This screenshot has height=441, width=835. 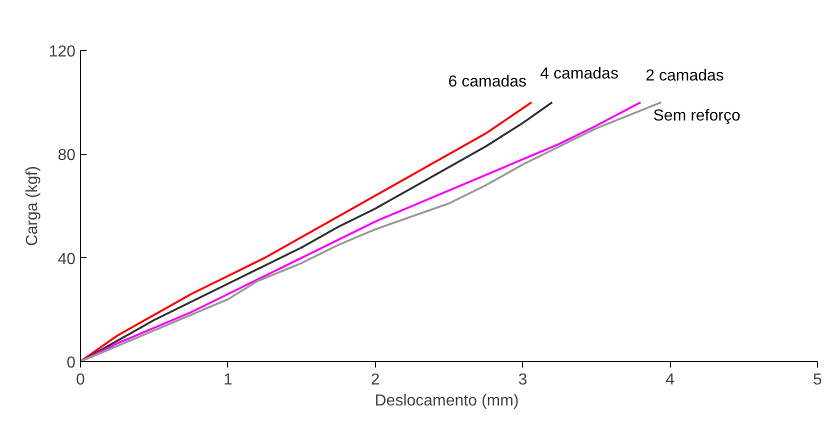 I want to click on y-tick-label: 80, so click(x=67, y=155).